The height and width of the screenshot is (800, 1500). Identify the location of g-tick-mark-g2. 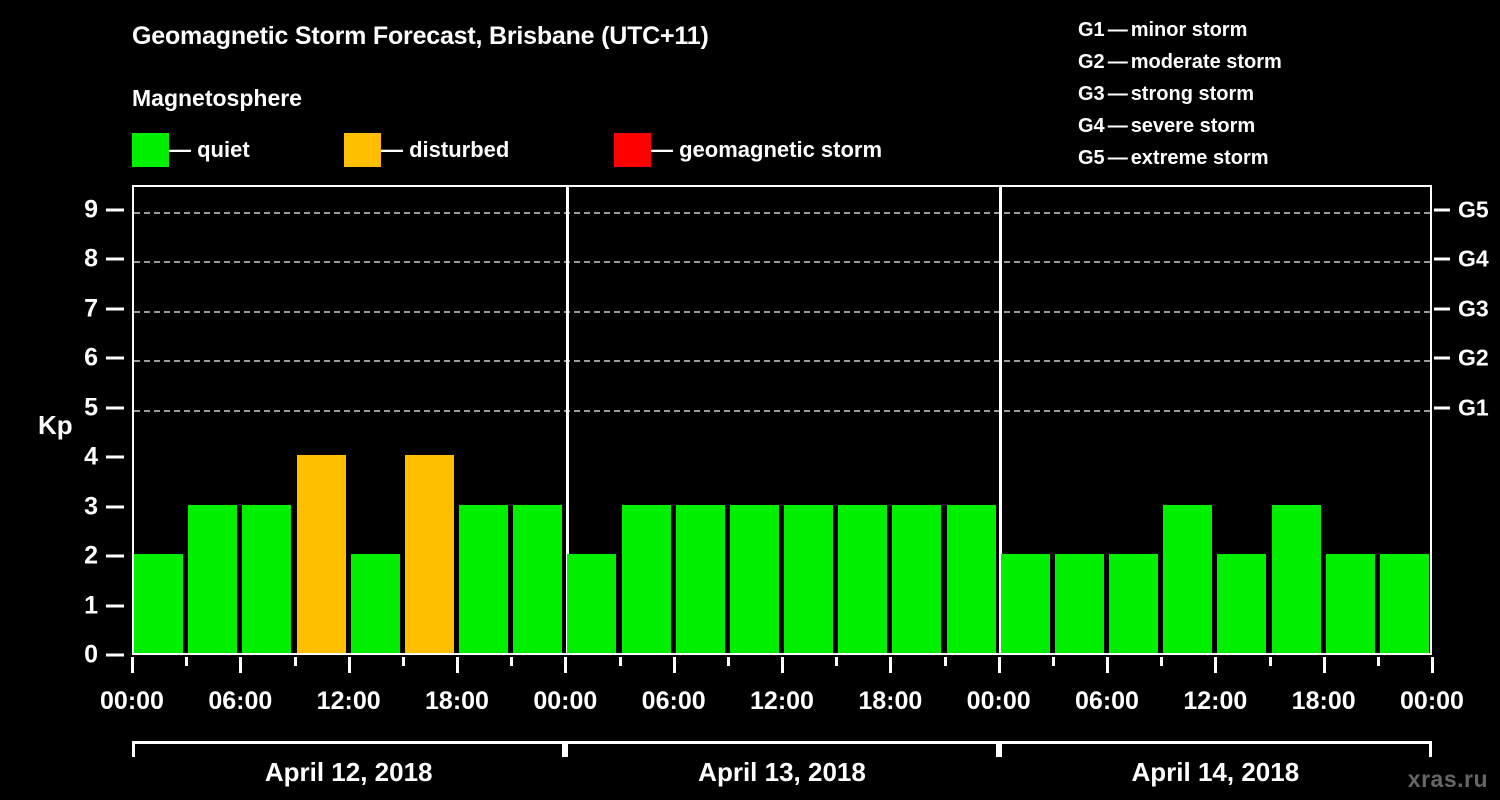
(1442, 358).